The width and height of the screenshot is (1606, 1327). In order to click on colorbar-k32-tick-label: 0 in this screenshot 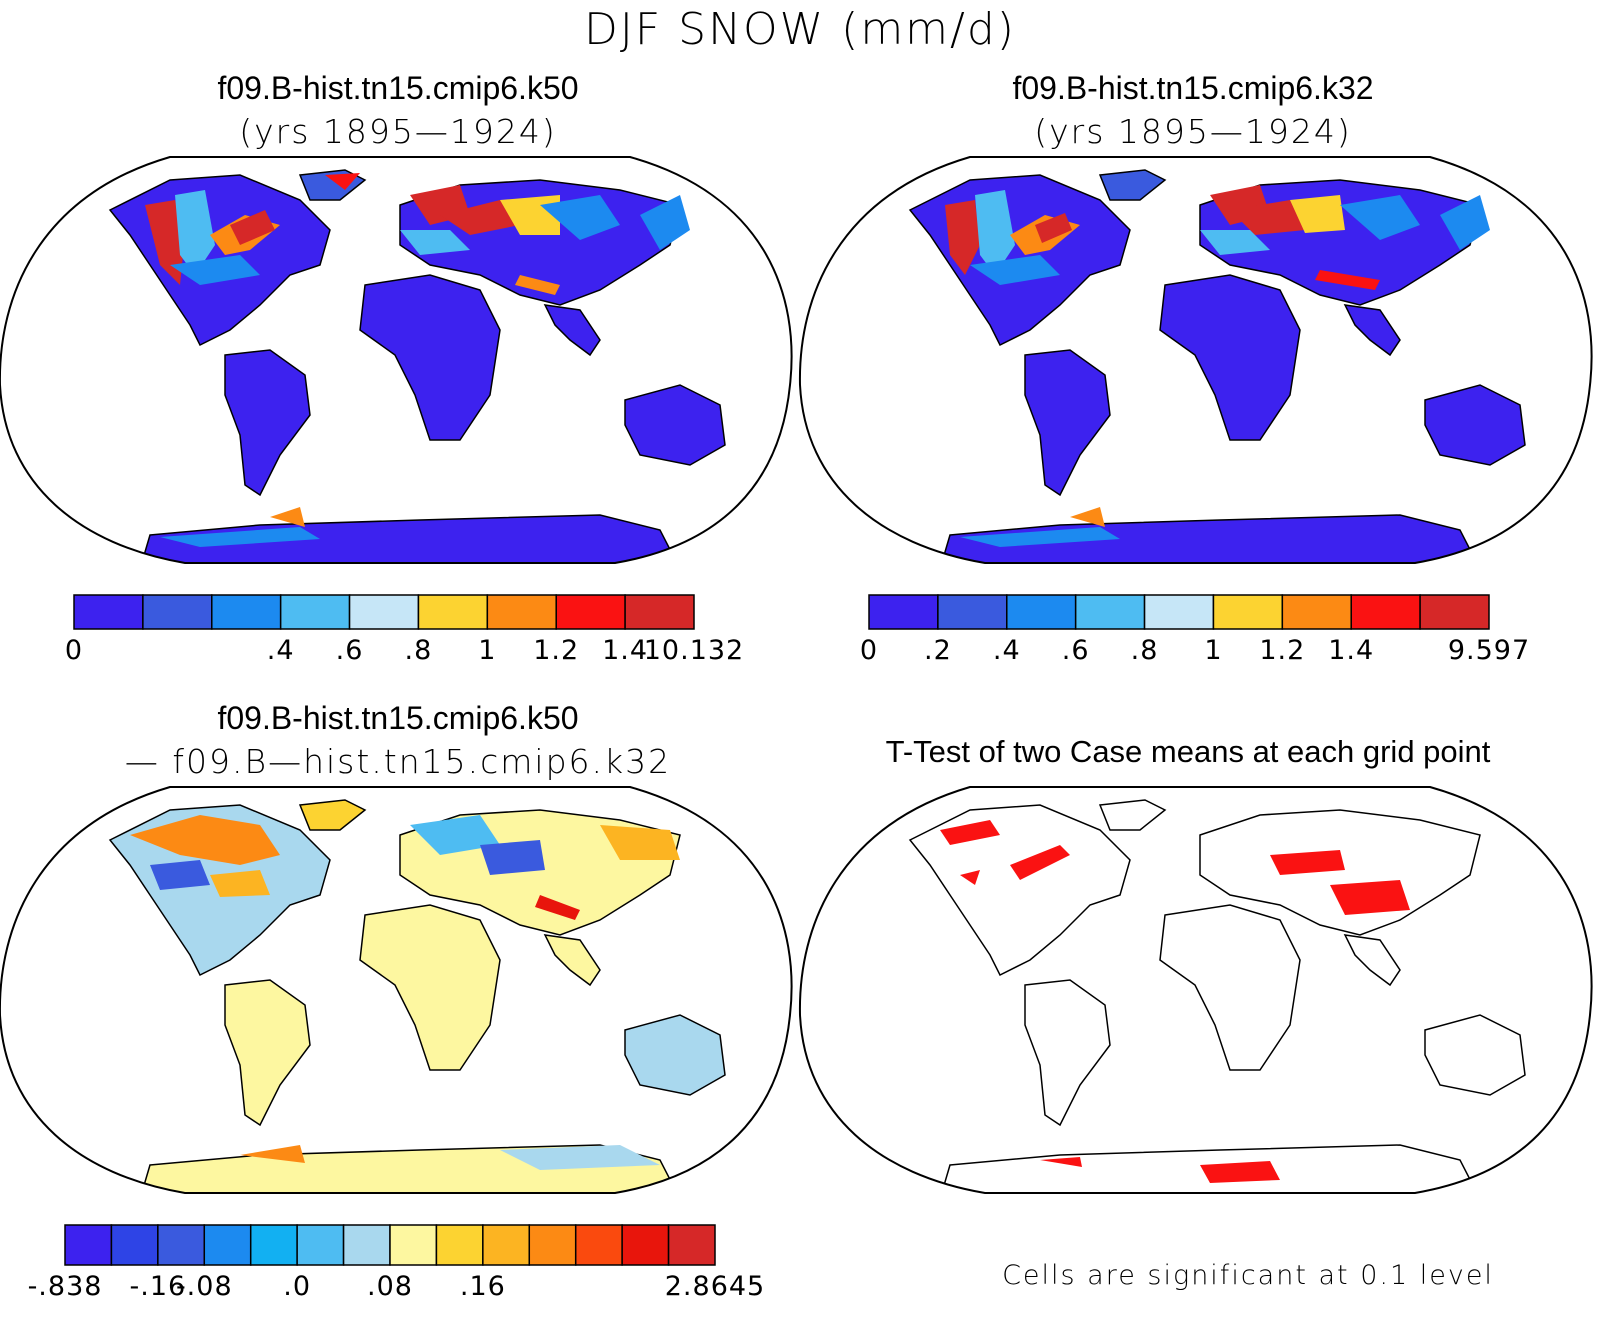, I will do `click(869, 650)`.